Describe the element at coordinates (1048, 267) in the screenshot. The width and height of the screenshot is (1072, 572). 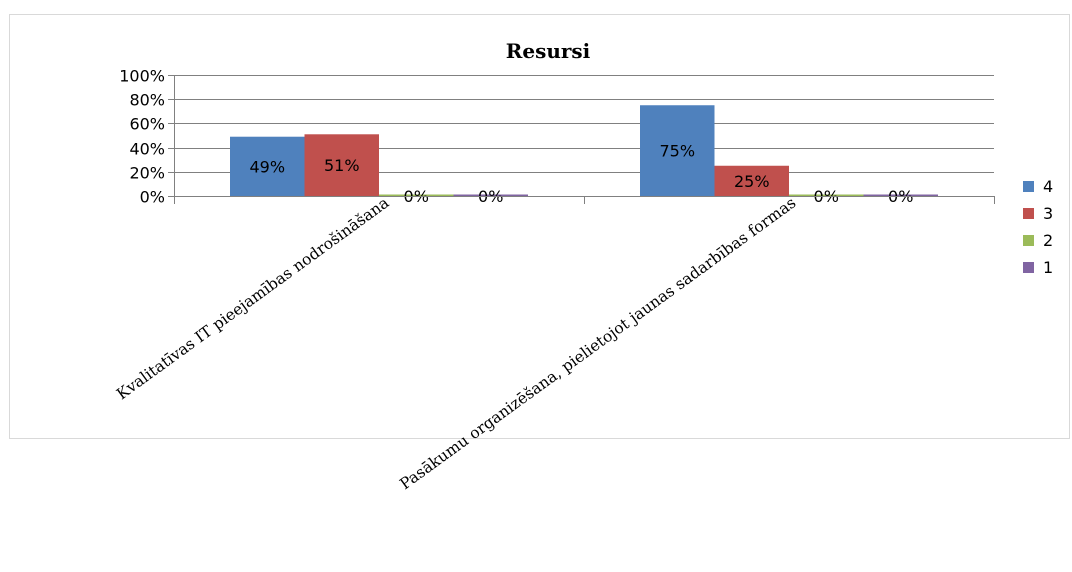
I see `legend-label: 1` at that location.